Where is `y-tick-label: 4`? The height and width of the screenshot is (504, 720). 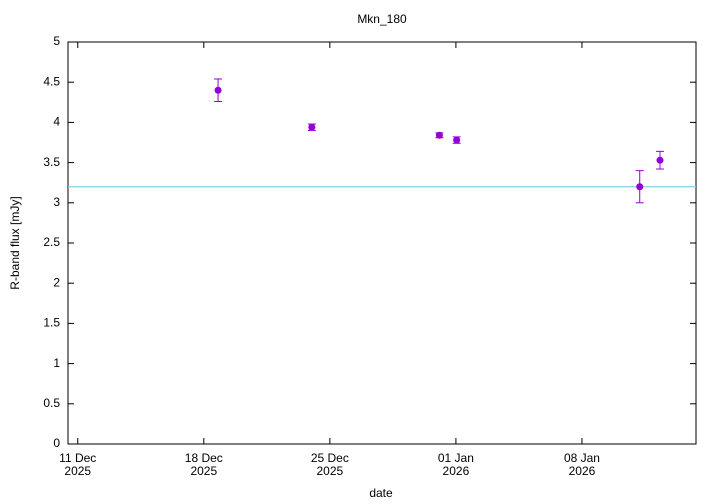 y-tick-label: 4 is located at coordinates (56, 122).